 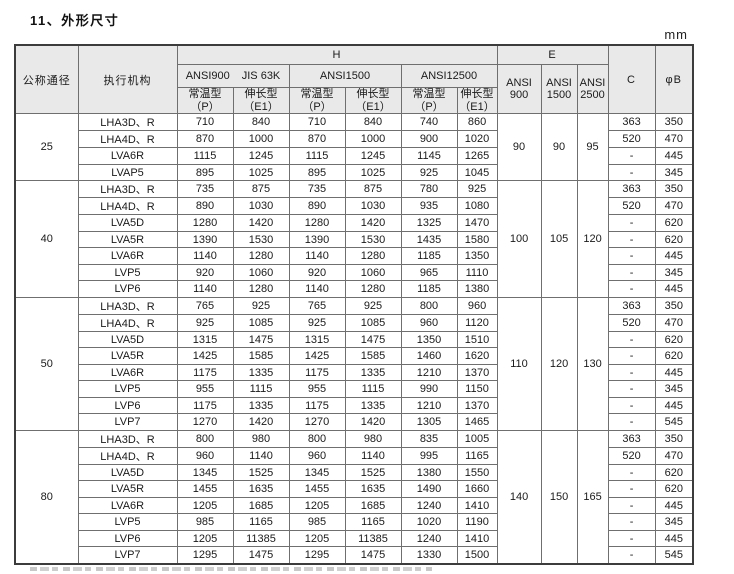 I want to click on table-row: LVP5 920 1060 920 1060 965 1110-345, so click(x=354, y=272).